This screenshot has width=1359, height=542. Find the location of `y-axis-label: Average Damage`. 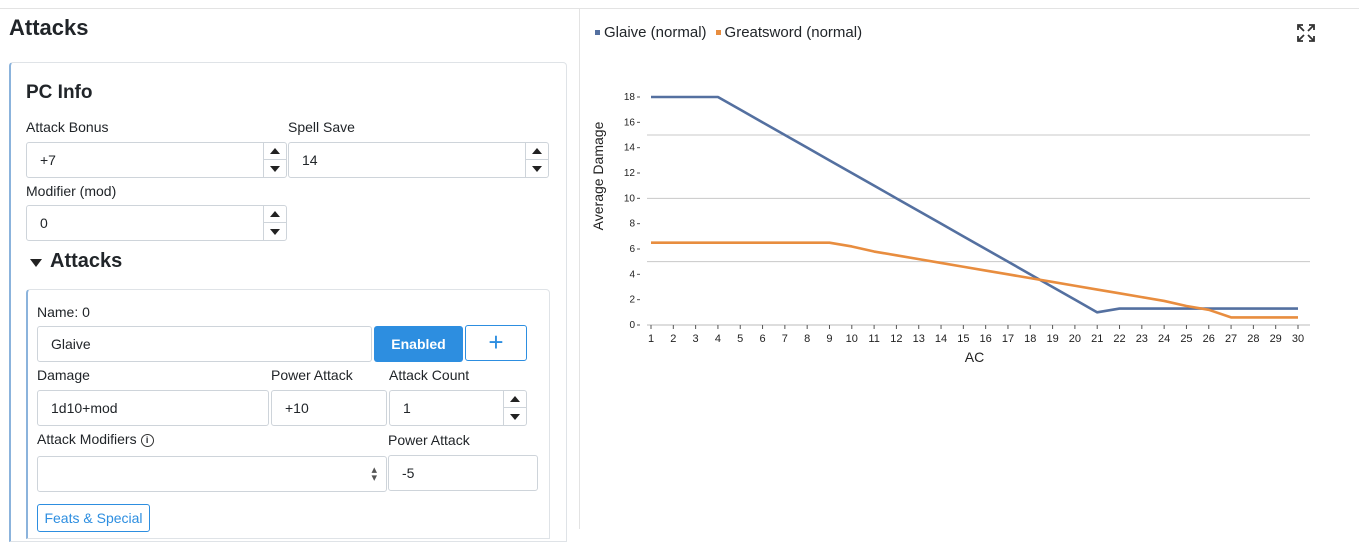

y-axis-label: Average Damage is located at coordinates (598, 175).